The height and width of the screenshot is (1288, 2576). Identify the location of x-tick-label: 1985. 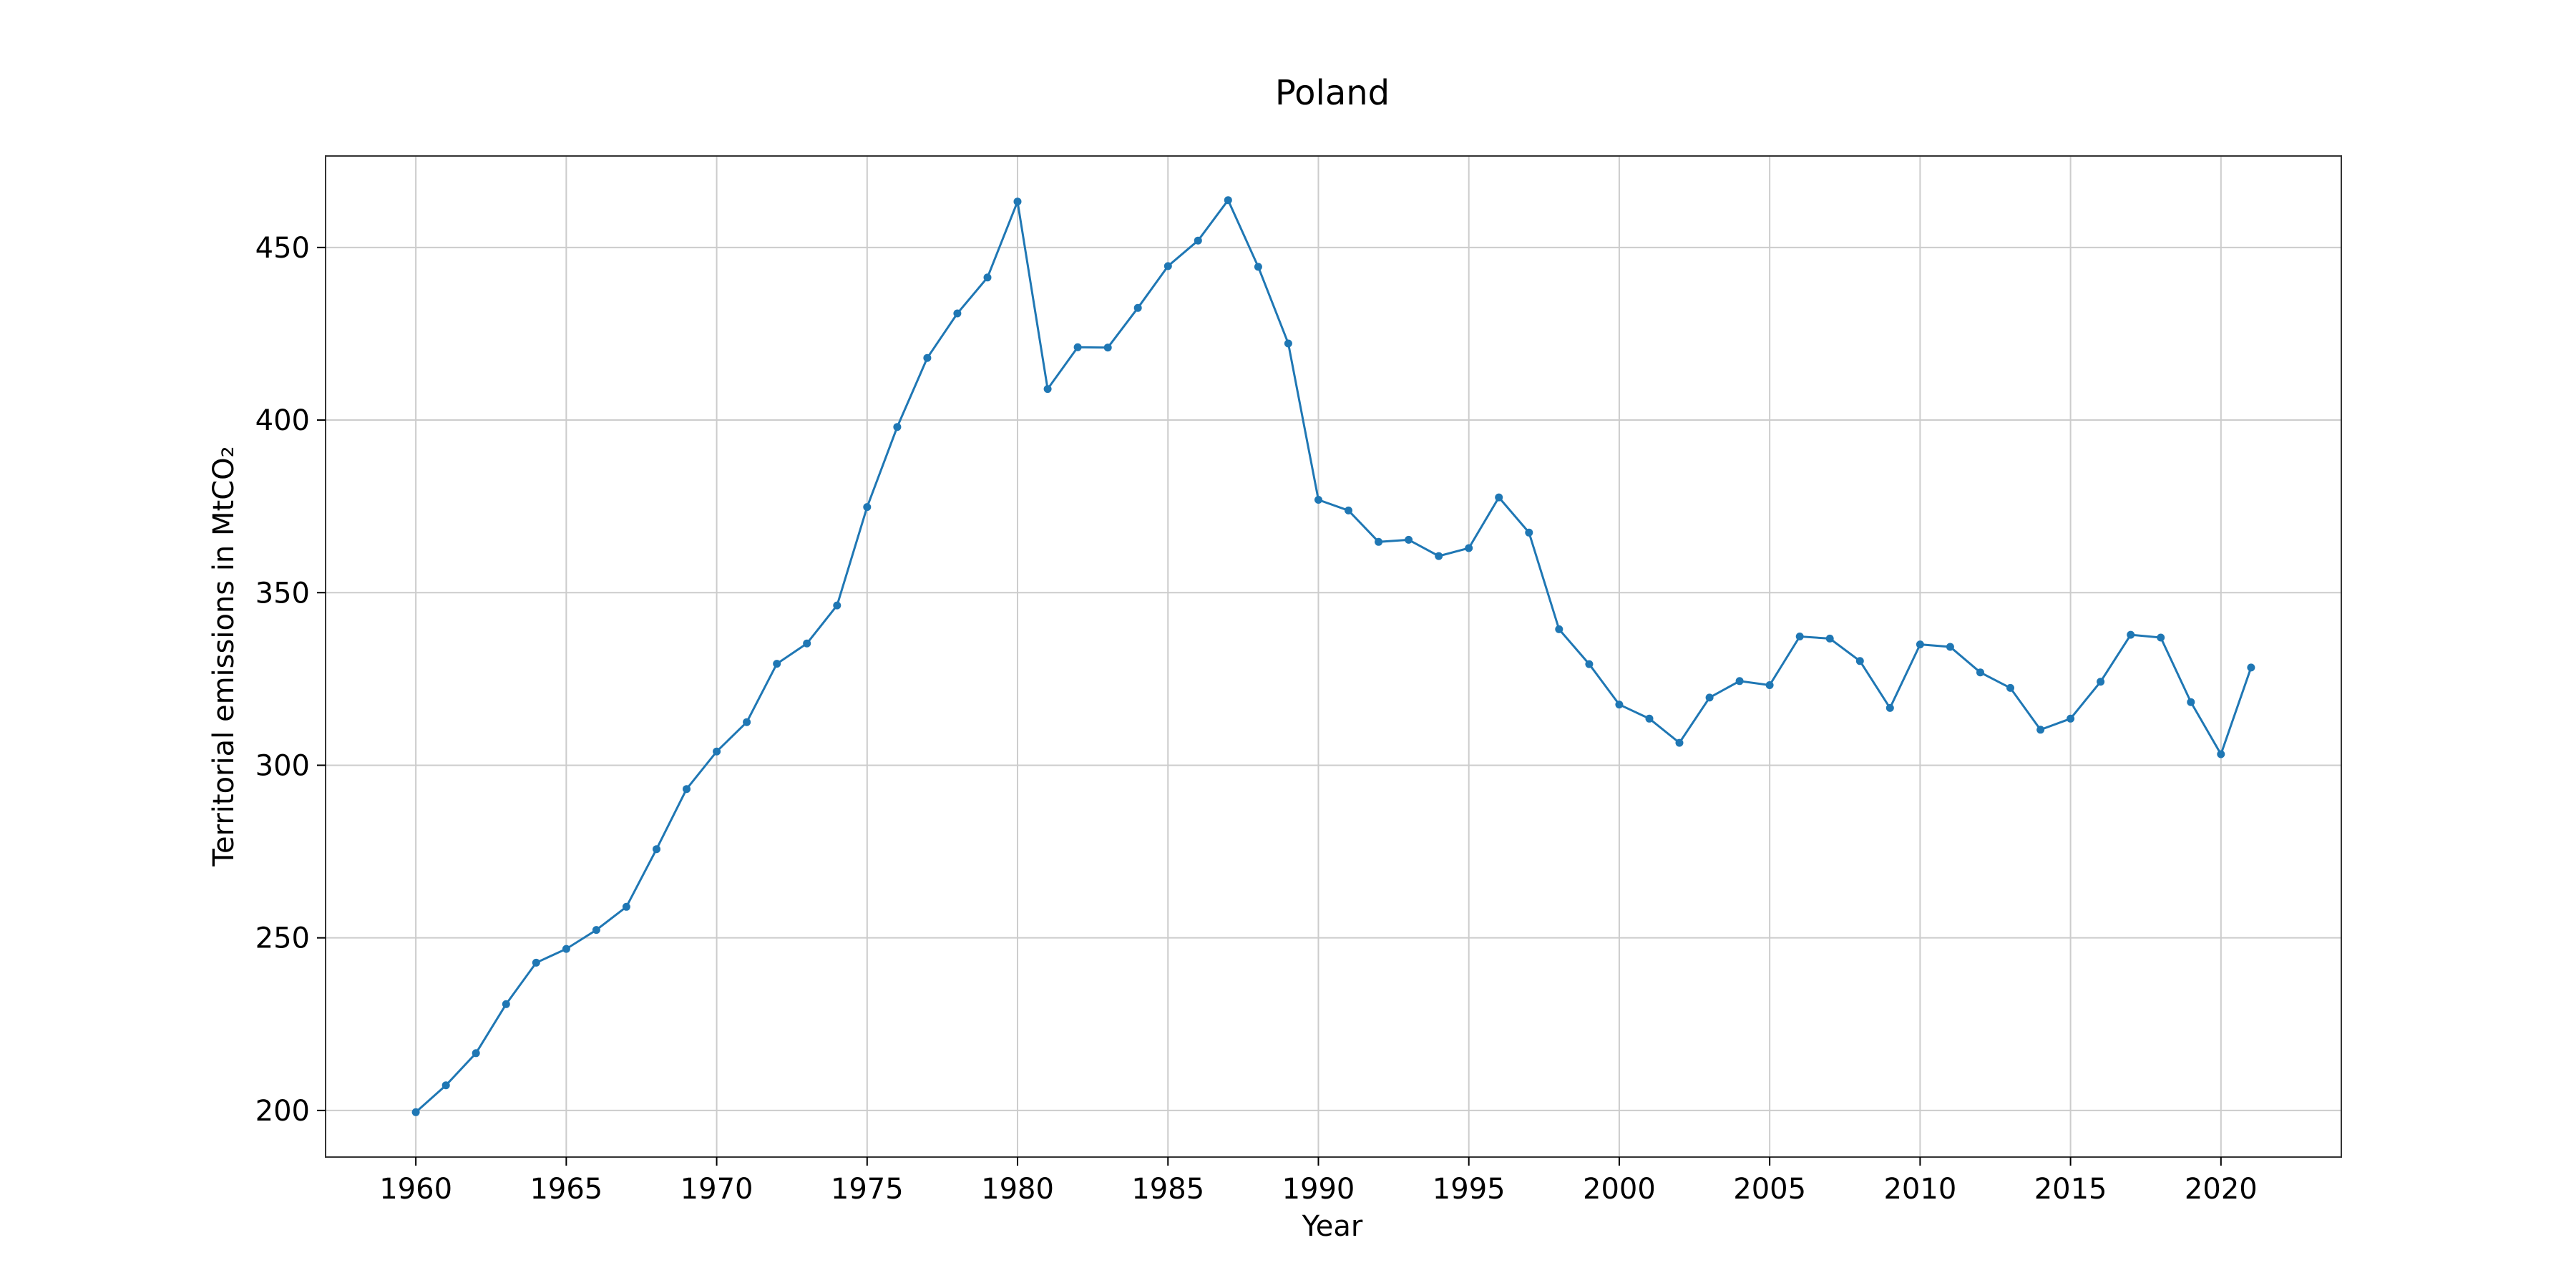
(1167, 1189).